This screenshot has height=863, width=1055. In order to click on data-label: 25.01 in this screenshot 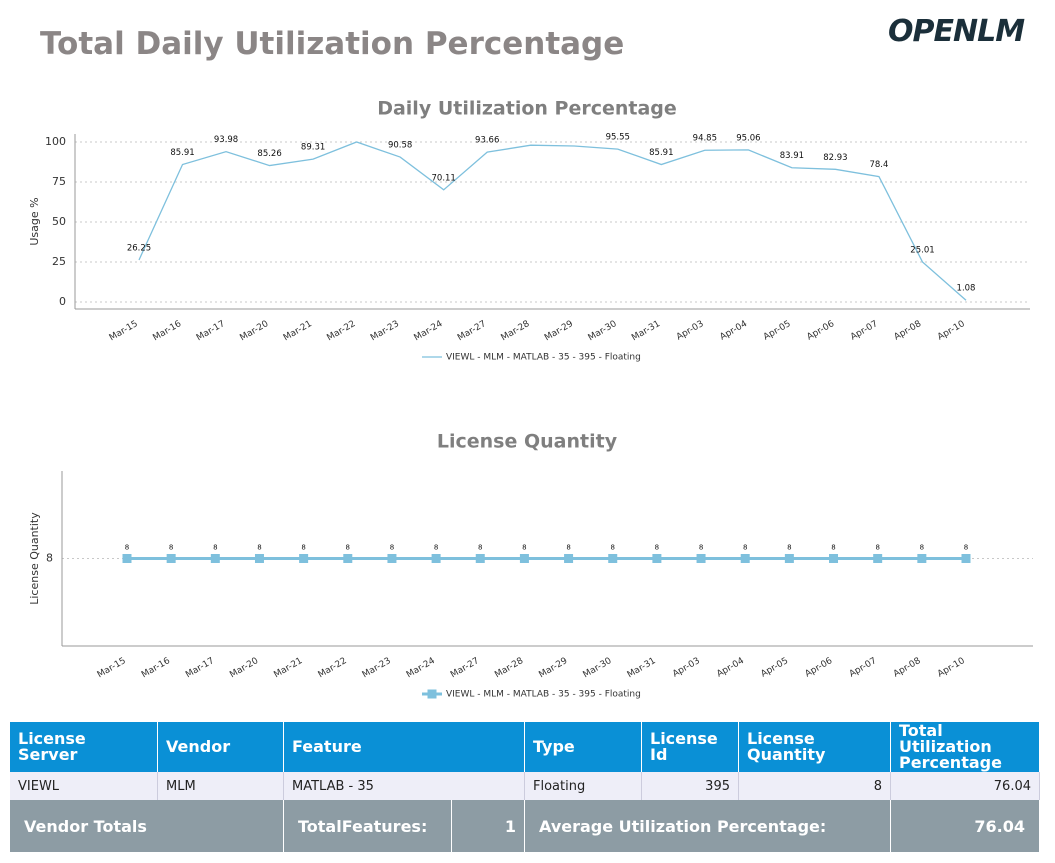, I will do `click(922, 250)`.